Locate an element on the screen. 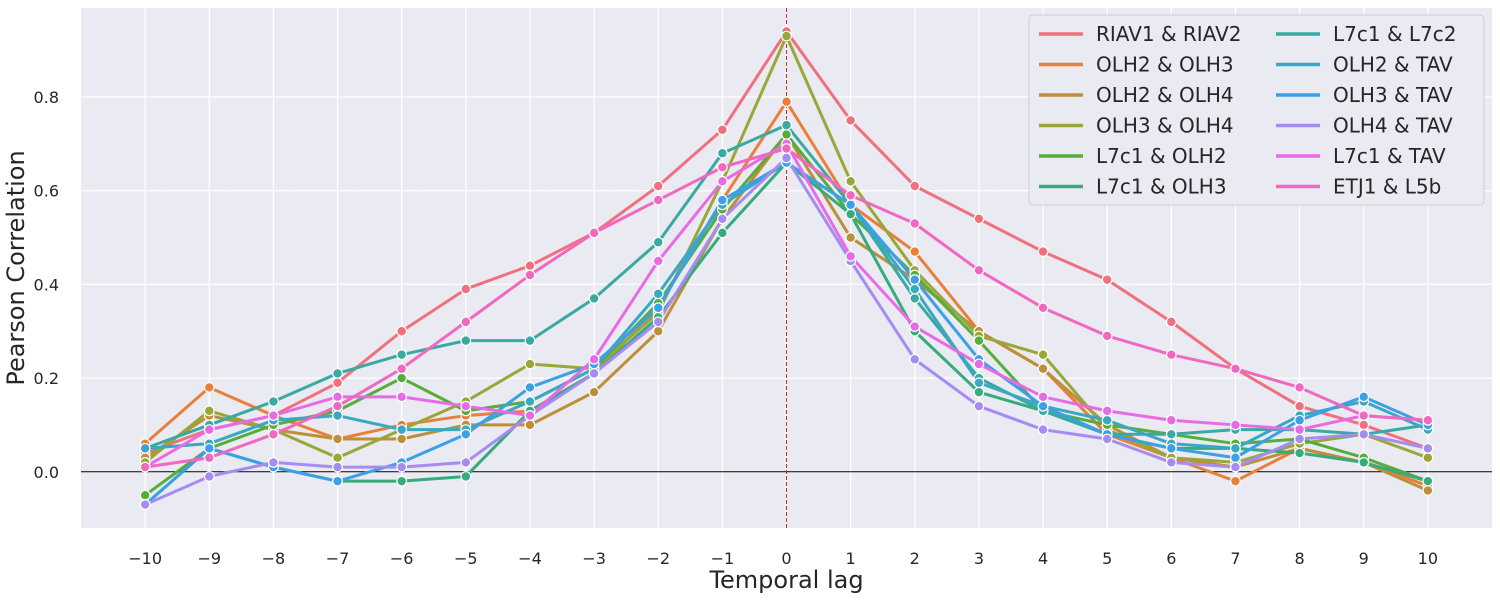 This screenshot has height=600, width=1500. legend-label: OLH3 & TAV is located at coordinates (1393, 95).